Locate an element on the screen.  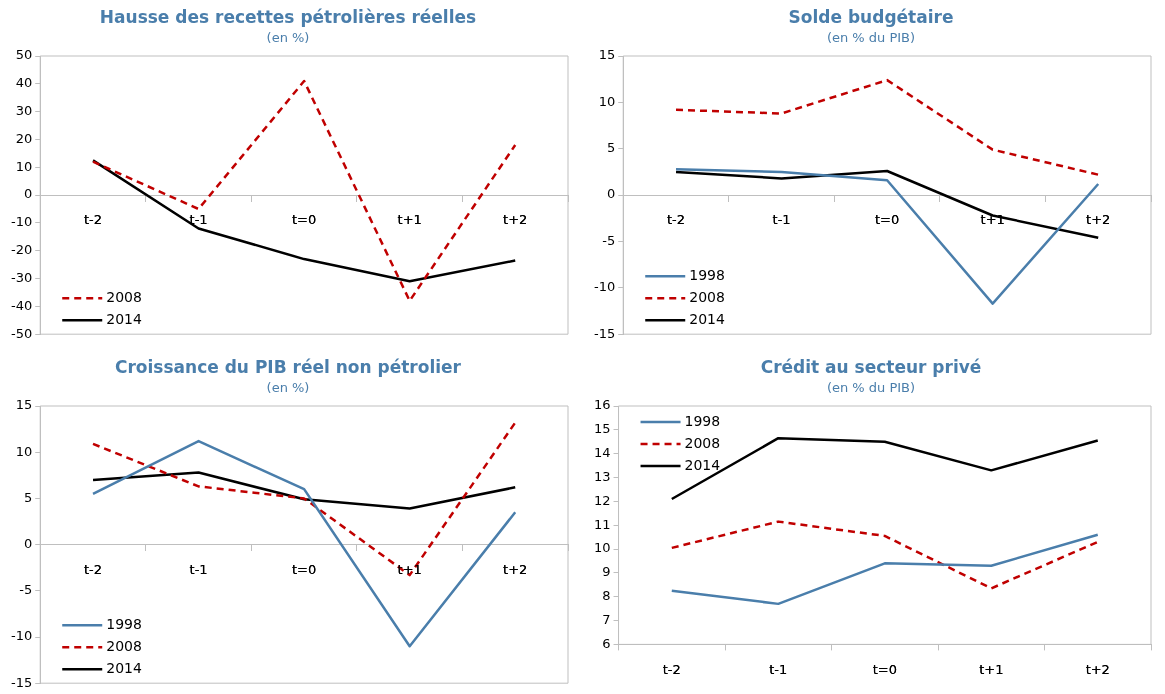
y-tick-label: -40 is located at coordinates (22, 305).